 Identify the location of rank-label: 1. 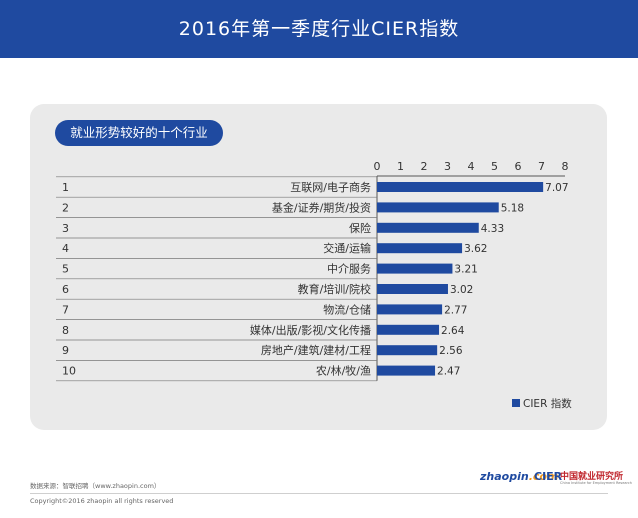
(65, 187).